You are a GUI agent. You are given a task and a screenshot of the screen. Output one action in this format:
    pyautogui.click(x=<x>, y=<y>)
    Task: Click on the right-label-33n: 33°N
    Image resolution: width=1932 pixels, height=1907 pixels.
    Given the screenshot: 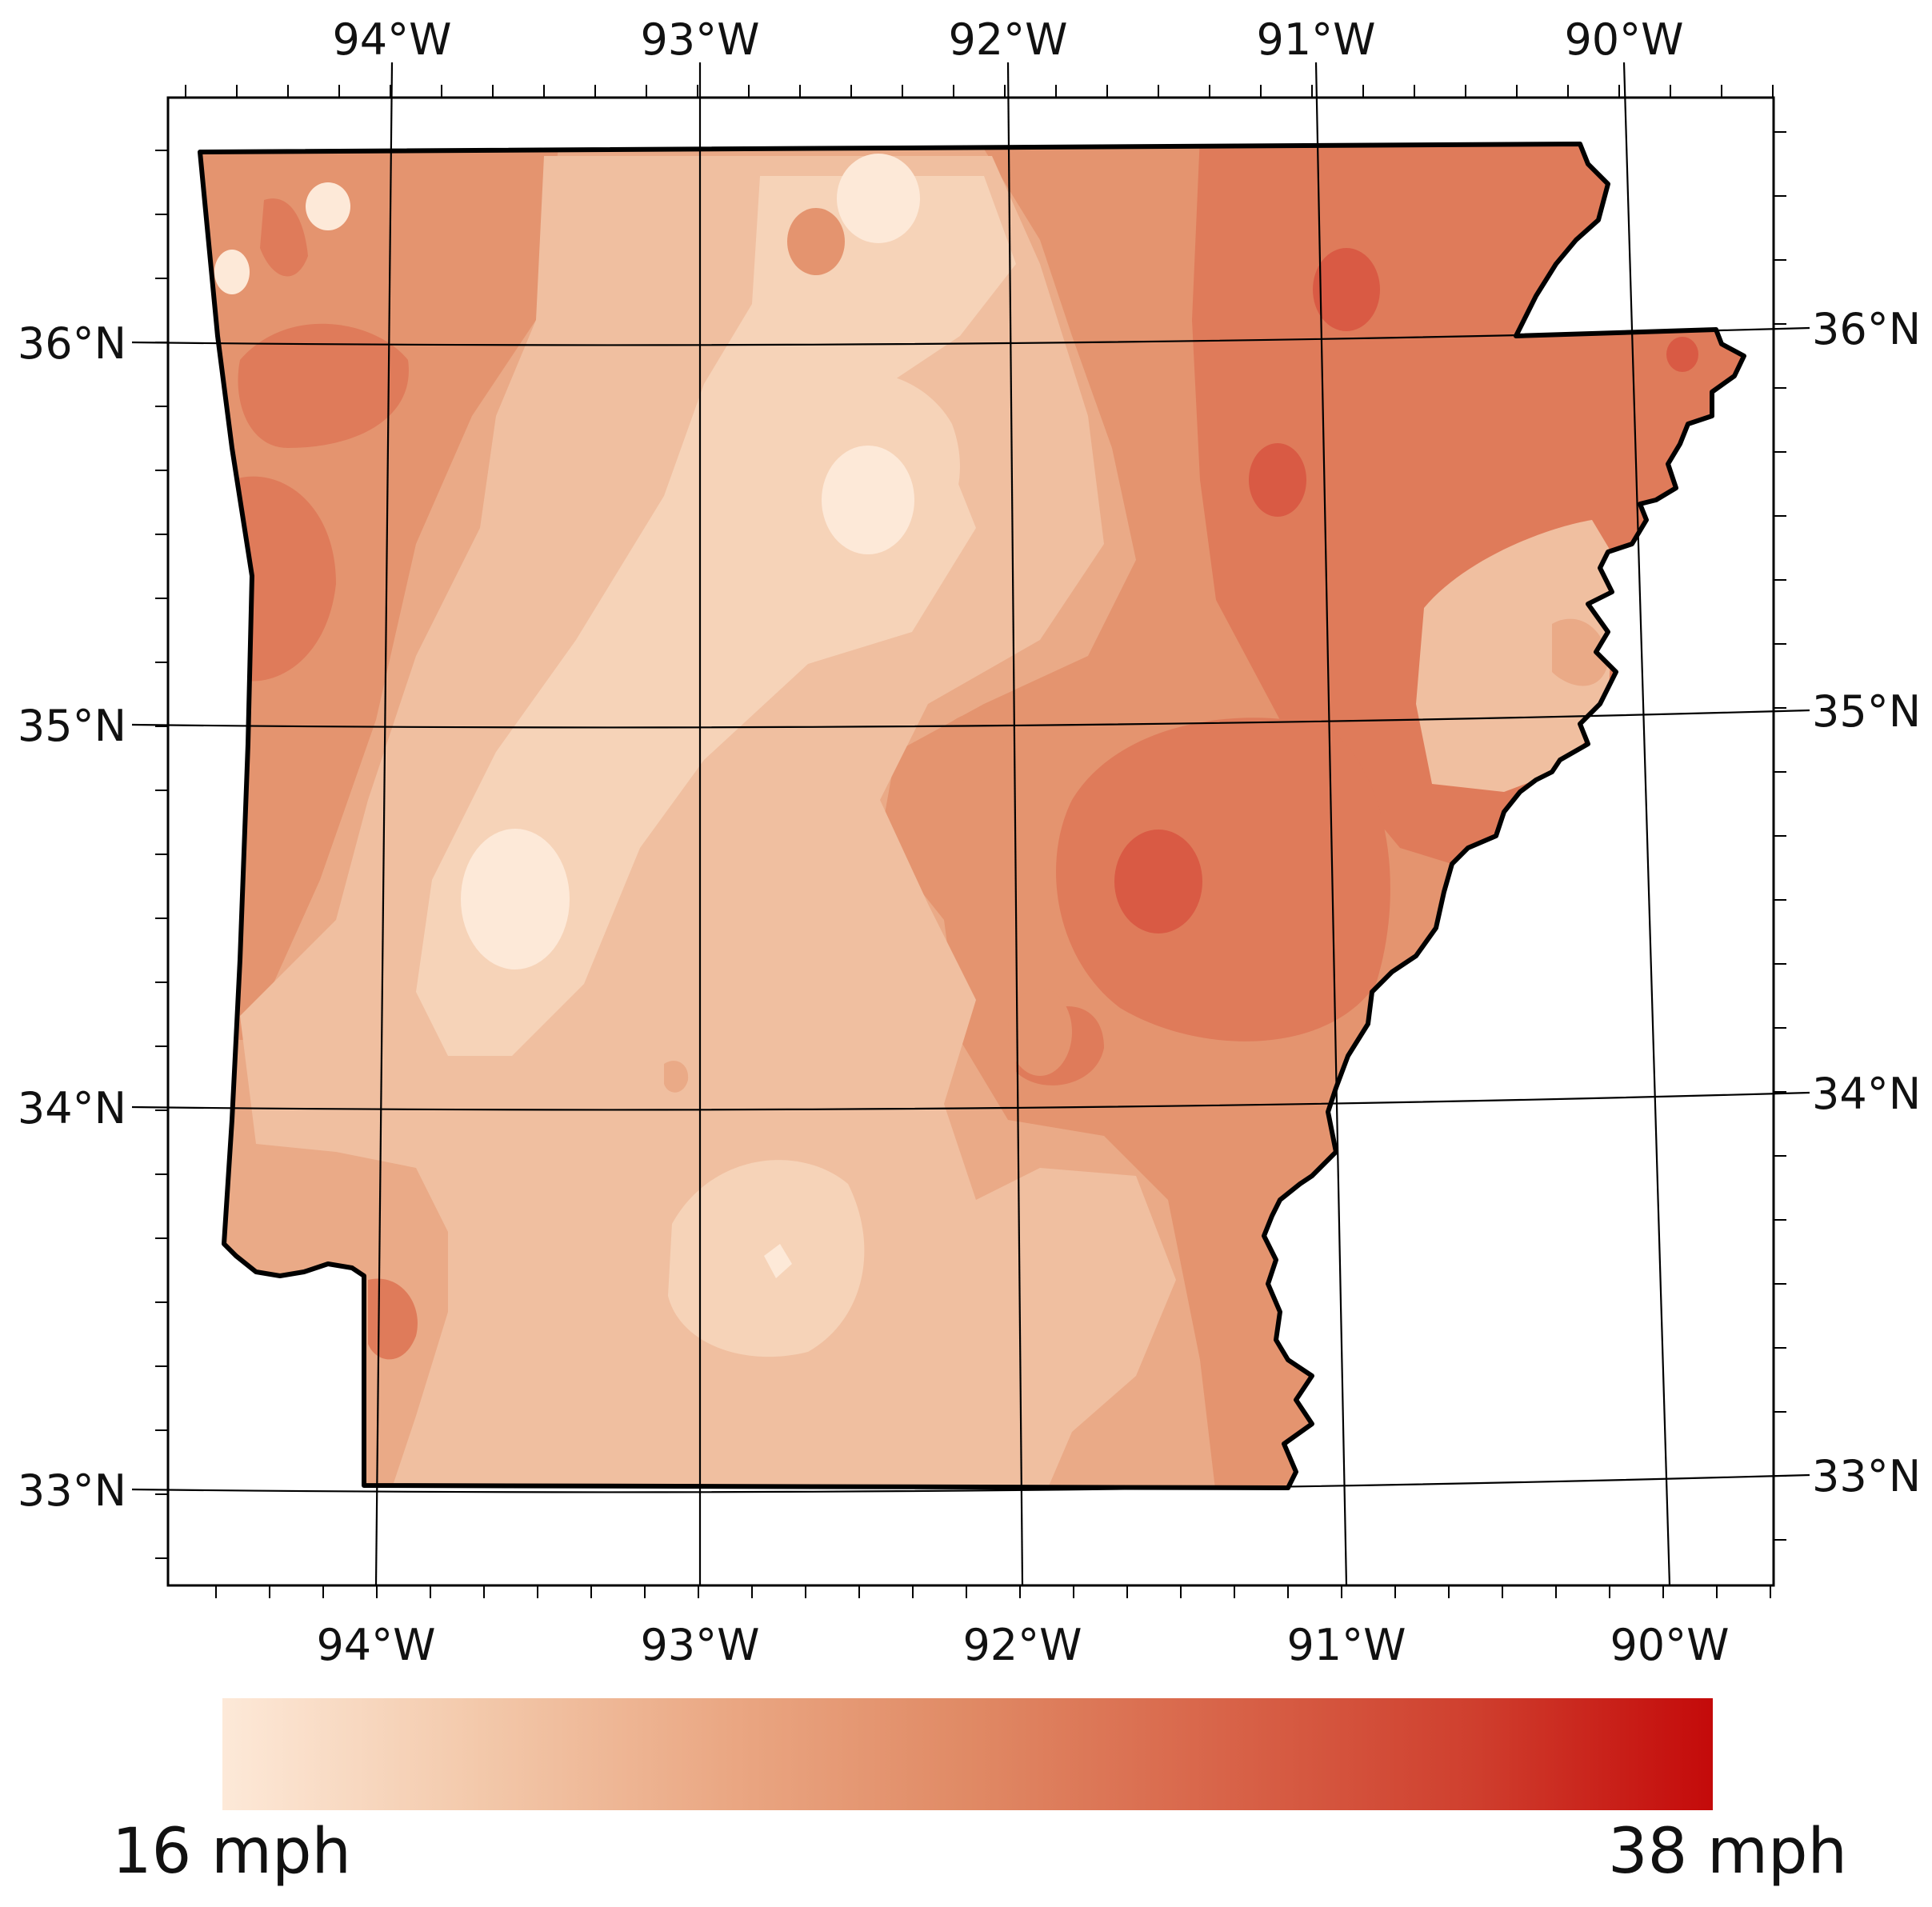 What is the action you would take?
    pyautogui.click(x=1866, y=1476)
    